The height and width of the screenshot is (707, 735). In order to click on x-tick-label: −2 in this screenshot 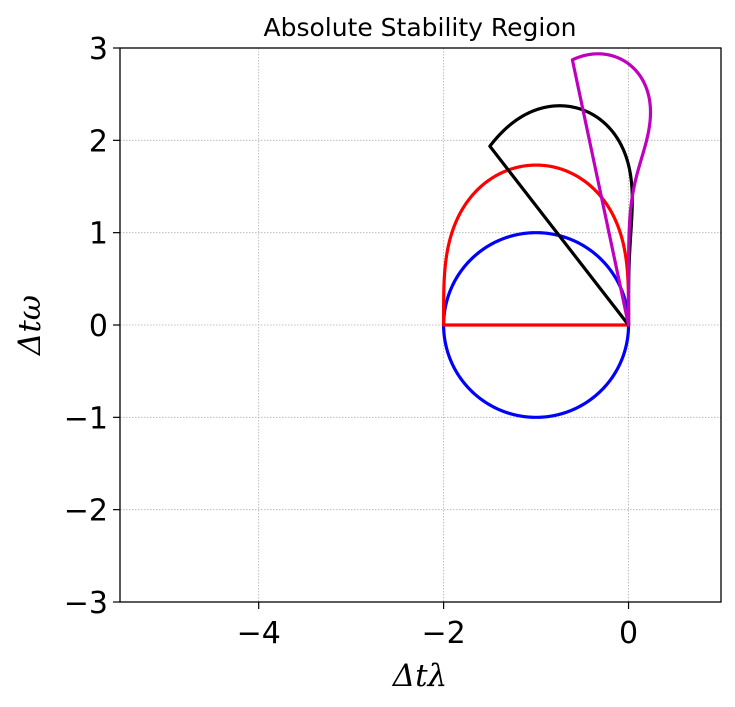, I will do `click(443, 633)`.